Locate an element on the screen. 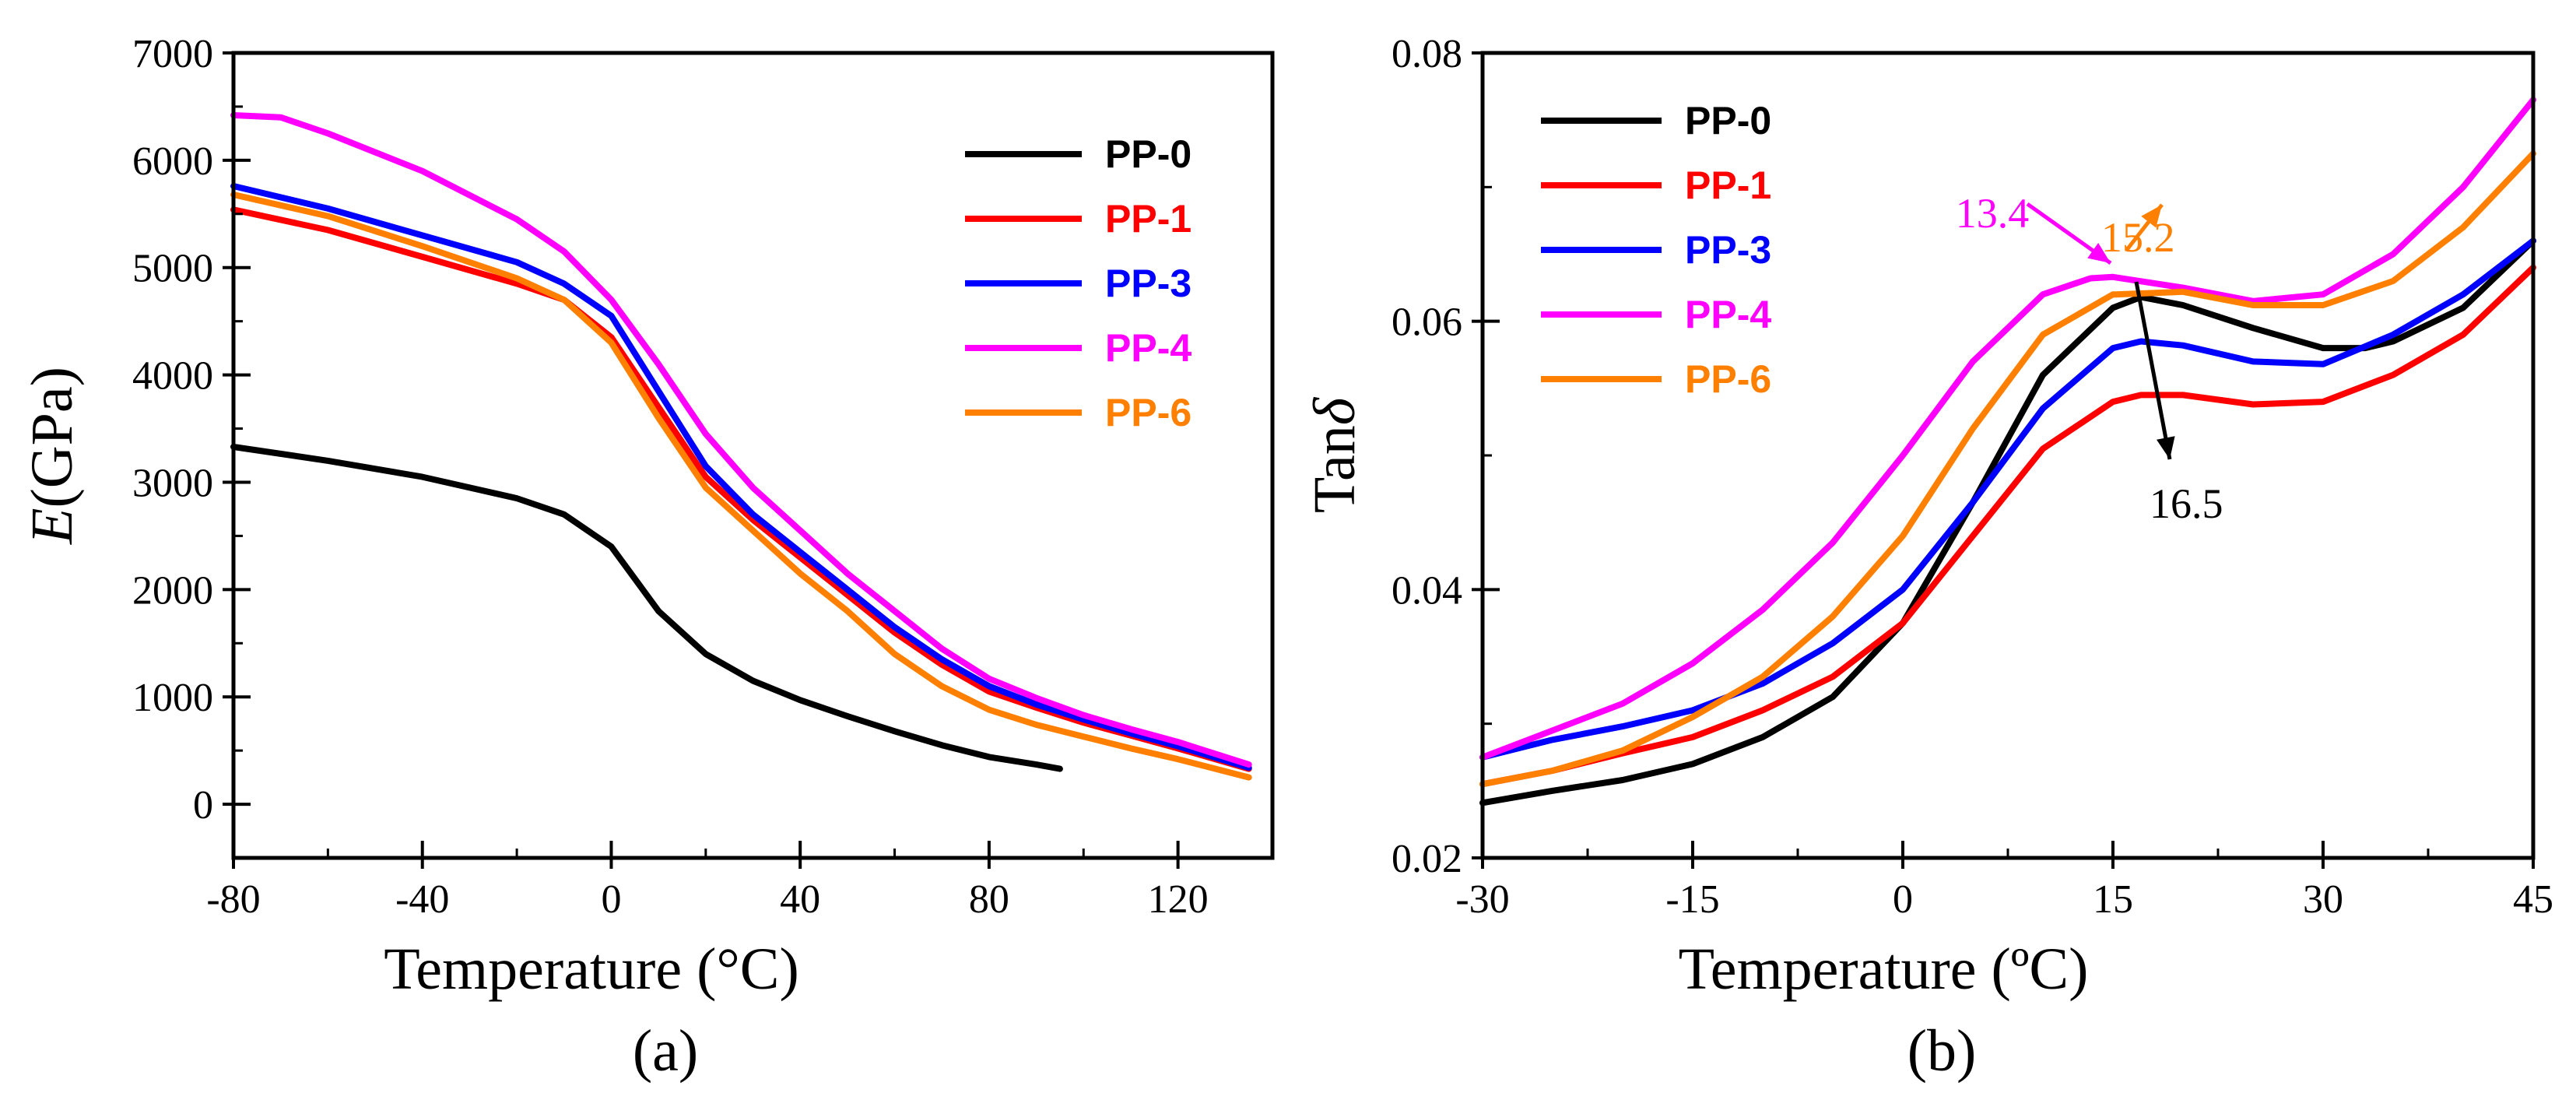  x-tick-label: -80 is located at coordinates (233, 900).